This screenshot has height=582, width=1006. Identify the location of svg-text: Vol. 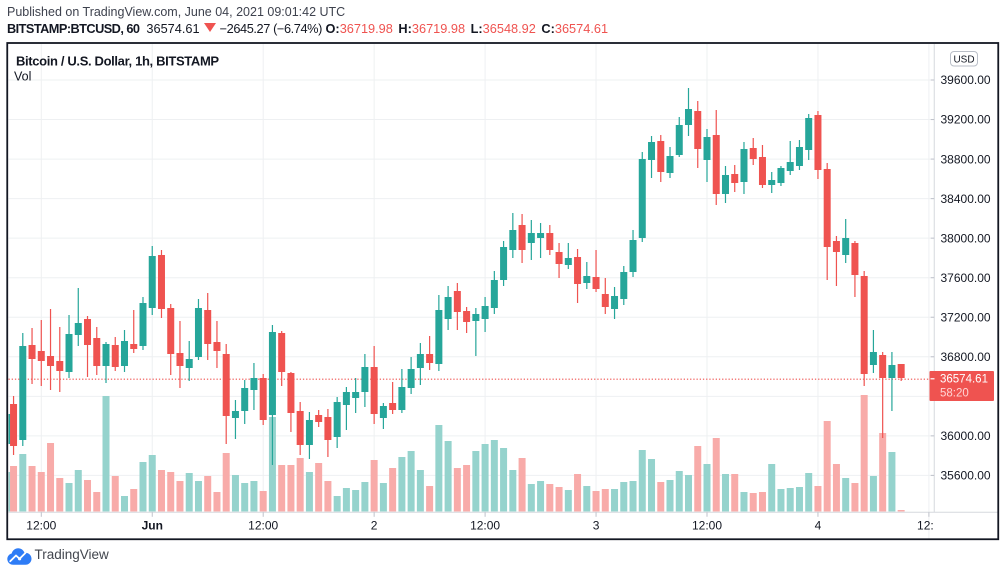
(22, 77).